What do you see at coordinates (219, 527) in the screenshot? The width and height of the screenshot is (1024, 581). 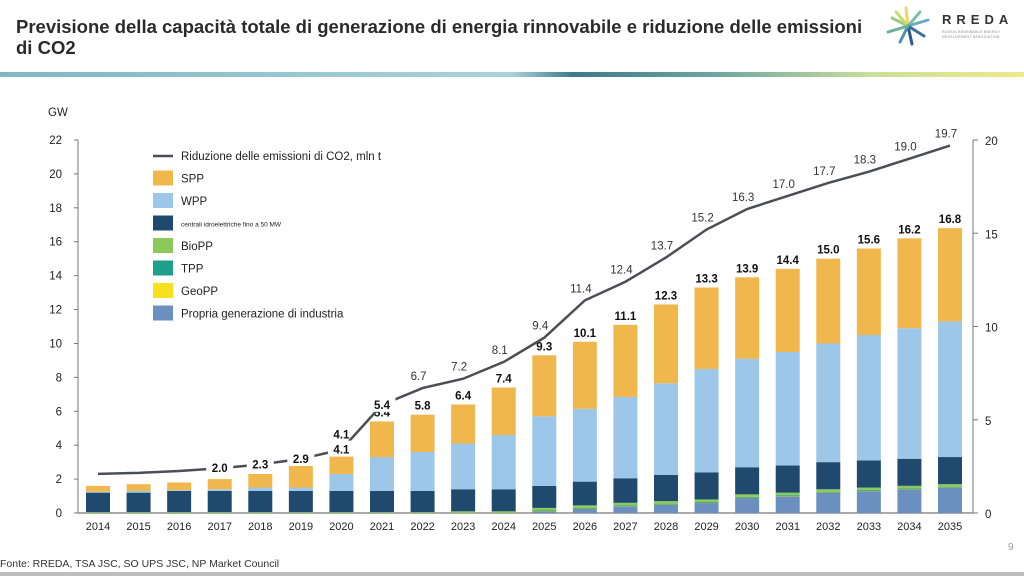 I see `x-tick-label: 2017` at bounding box center [219, 527].